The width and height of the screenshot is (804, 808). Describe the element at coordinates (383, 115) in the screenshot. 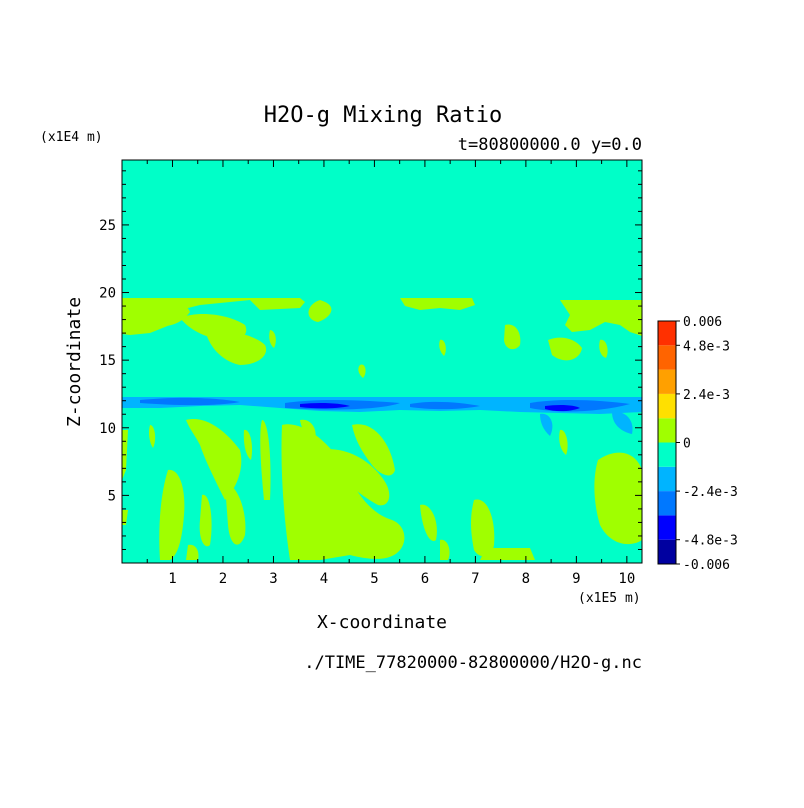

I see `chart-title: H2O-g Mixing Ratio` at that location.